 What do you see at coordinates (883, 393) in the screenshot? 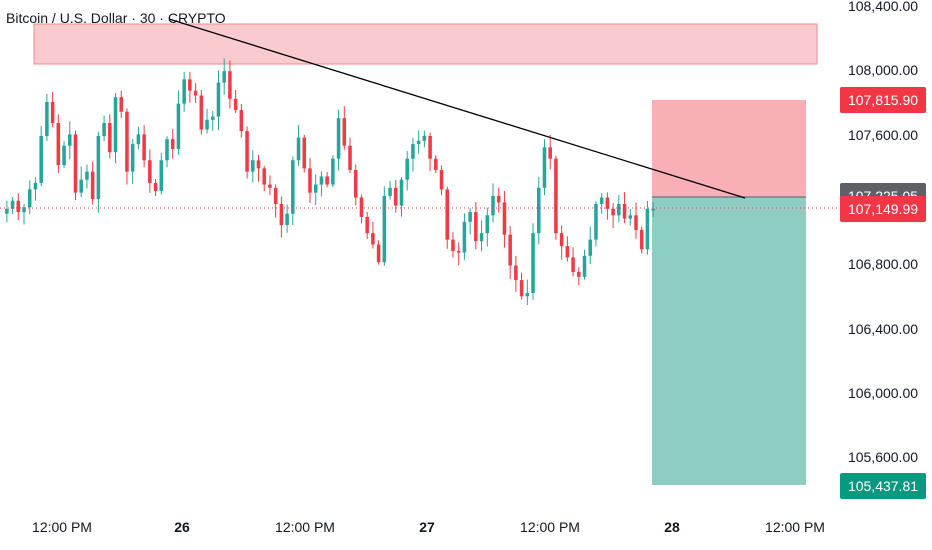
I see `y-axis-label: 106,000.00` at bounding box center [883, 393].